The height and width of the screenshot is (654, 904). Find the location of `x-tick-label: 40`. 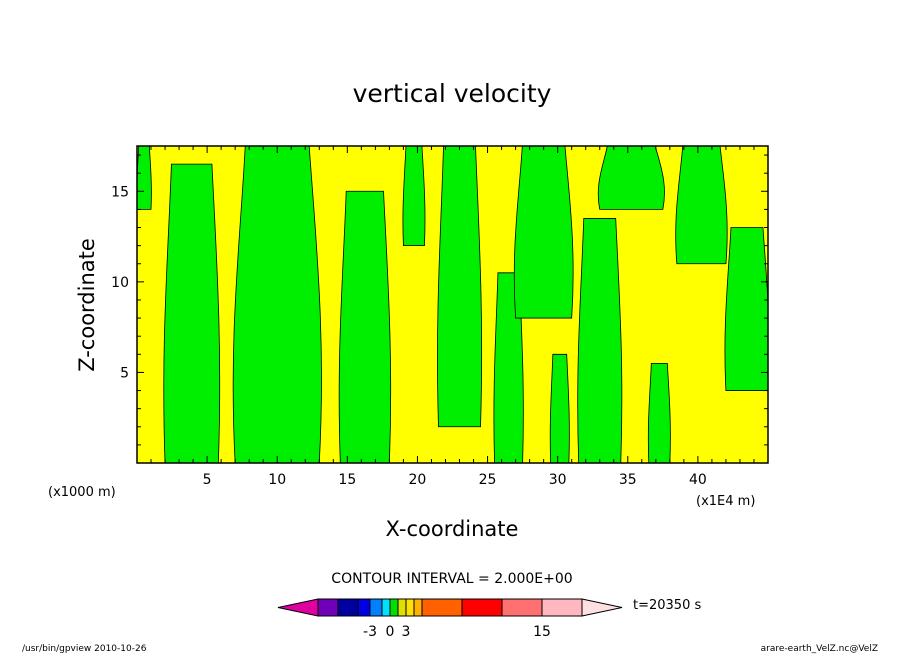

x-tick-label: 40 is located at coordinates (698, 480).